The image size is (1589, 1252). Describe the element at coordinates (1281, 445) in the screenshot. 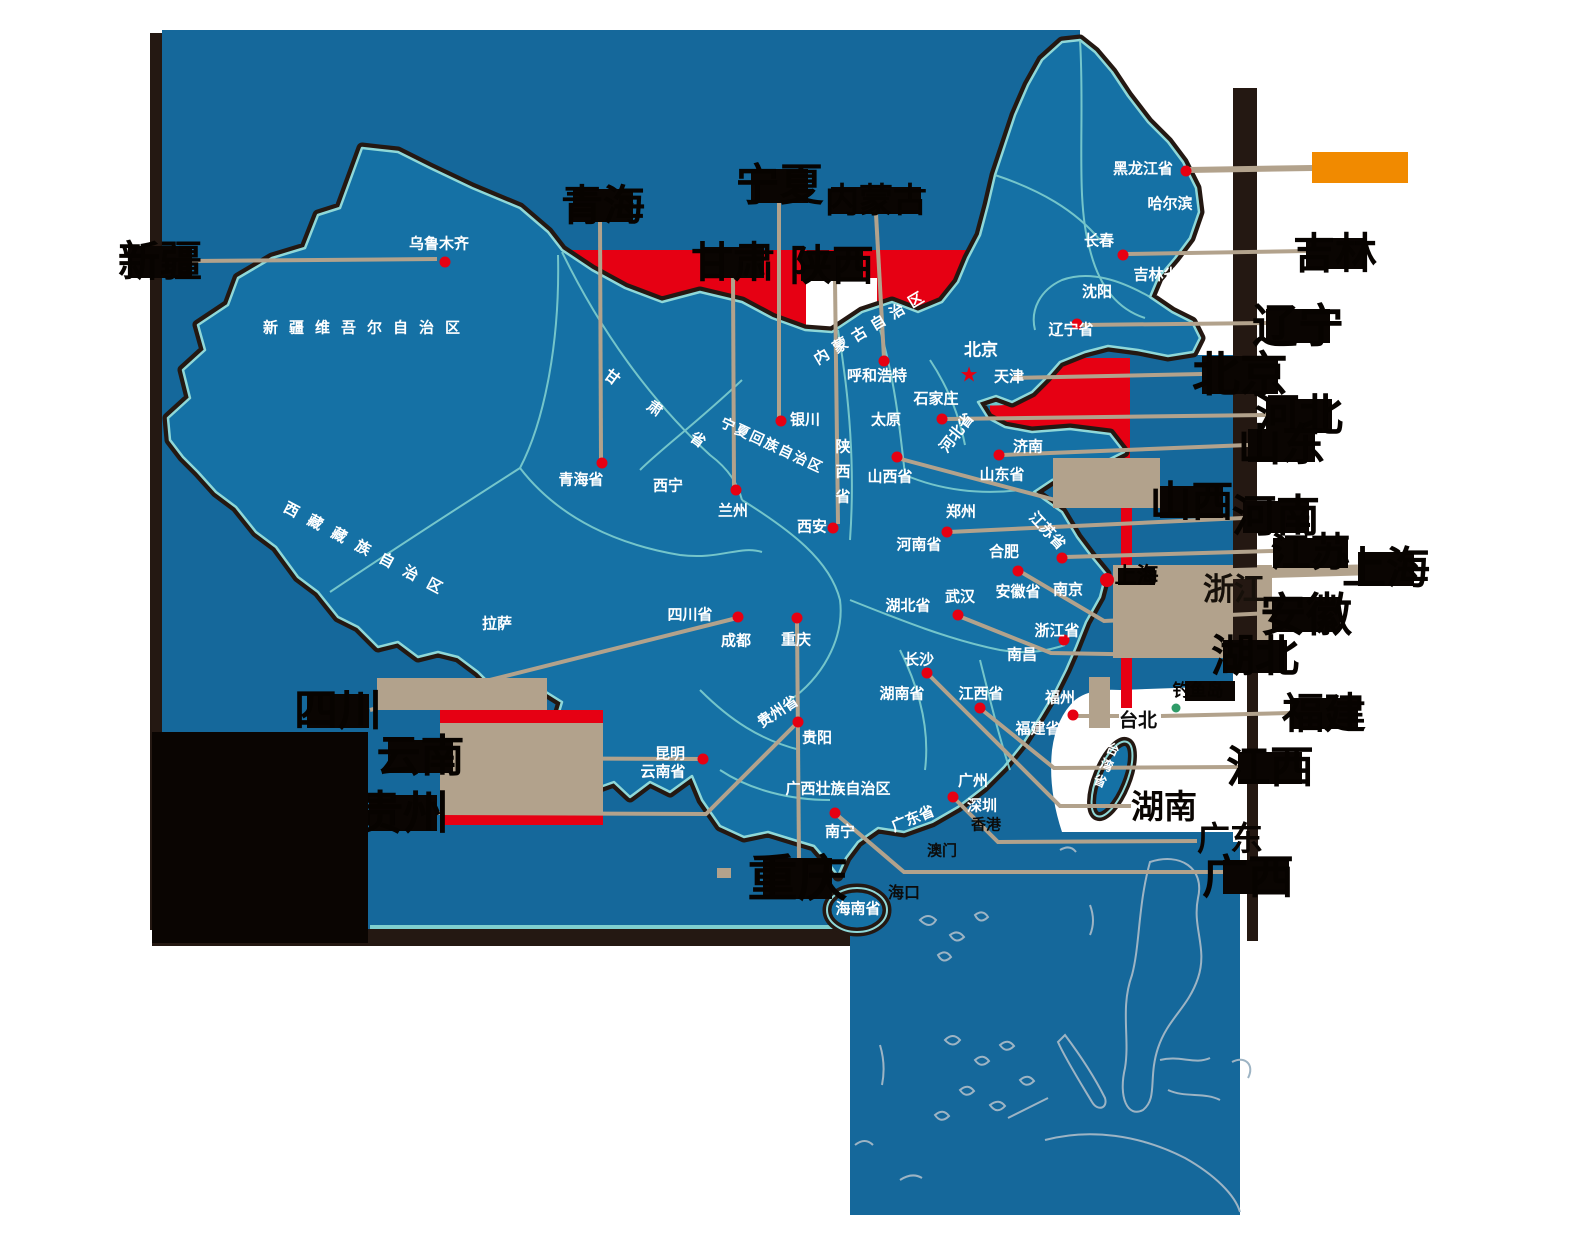

I see `callout-shandong: 山东` at that location.